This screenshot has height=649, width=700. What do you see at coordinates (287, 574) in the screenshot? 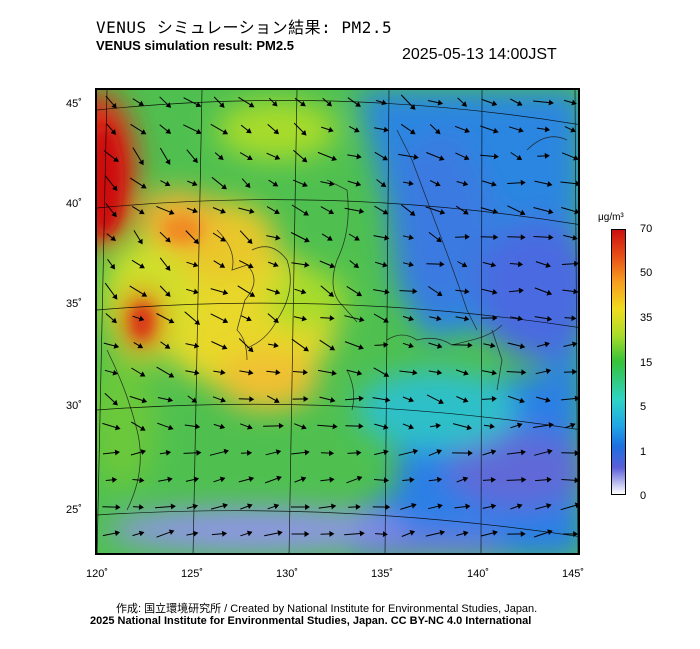
I see `lon-tick: 130˚` at bounding box center [287, 574].